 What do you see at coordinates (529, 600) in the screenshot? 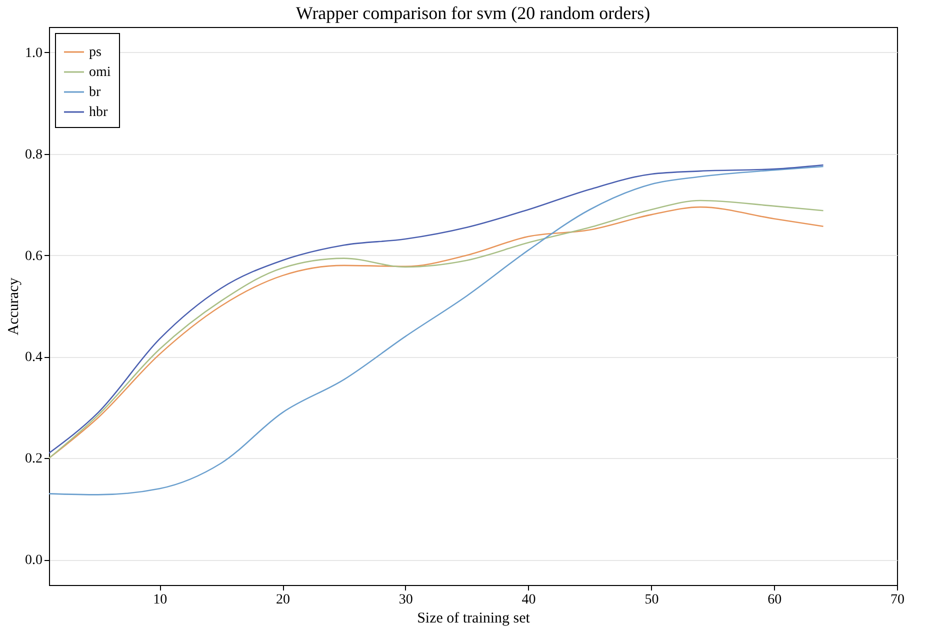
I see `x-tick-label: 40` at bounding box center [529, 600].